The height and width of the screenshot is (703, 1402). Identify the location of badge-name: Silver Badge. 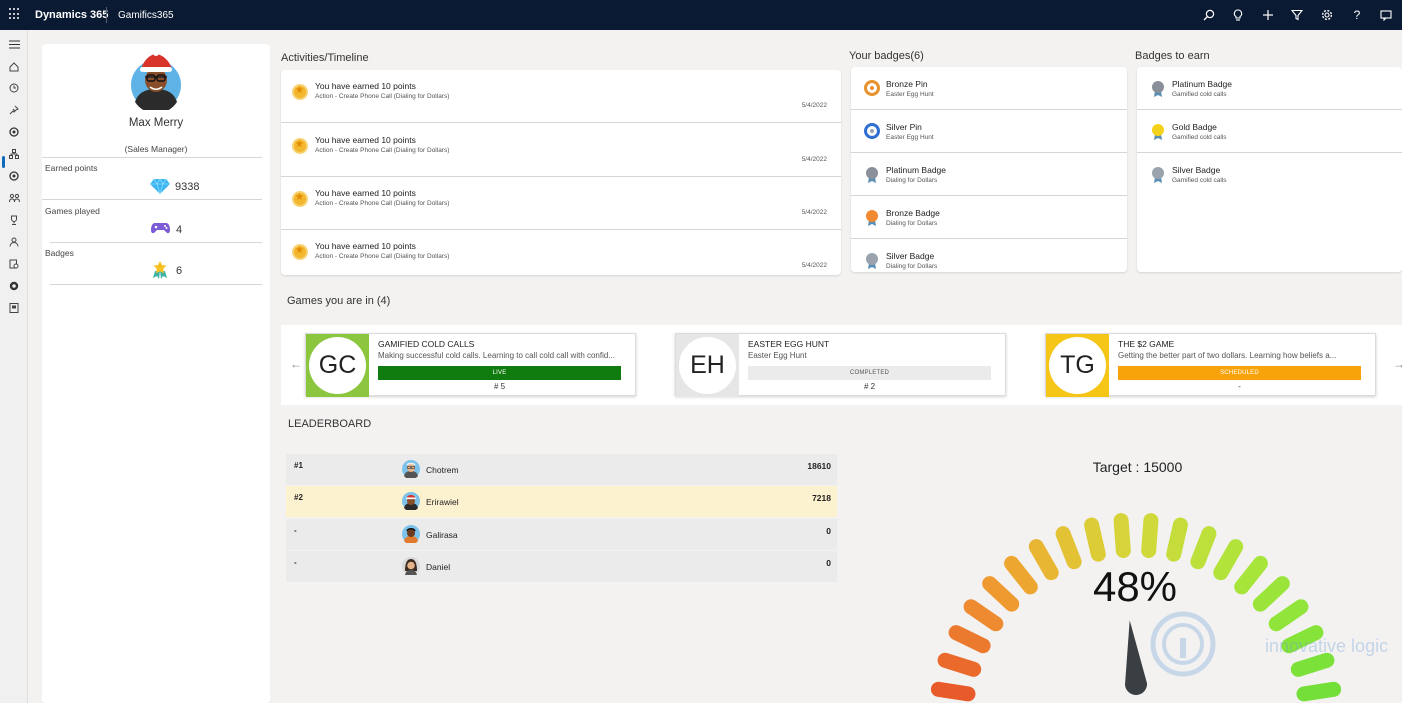
(1196, 170).